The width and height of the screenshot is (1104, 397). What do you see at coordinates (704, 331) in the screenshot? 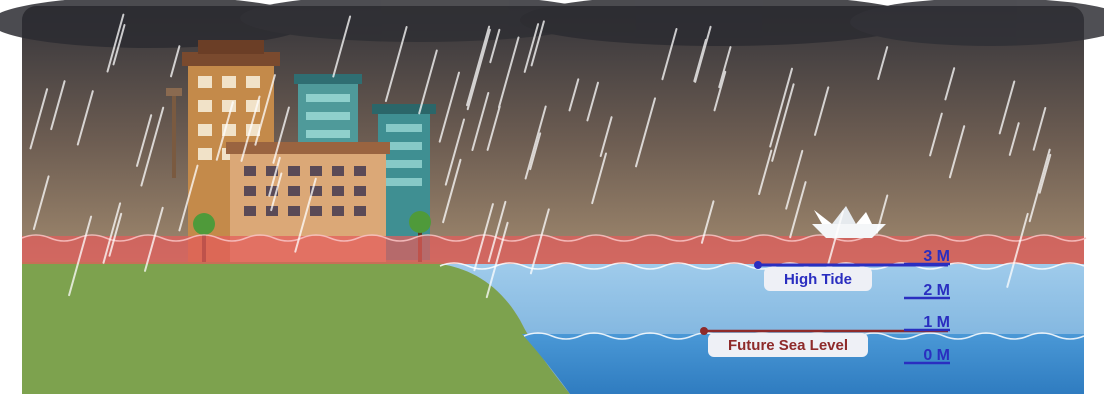
I see `future-sea-level-dot` at bounding box center [704, 331].